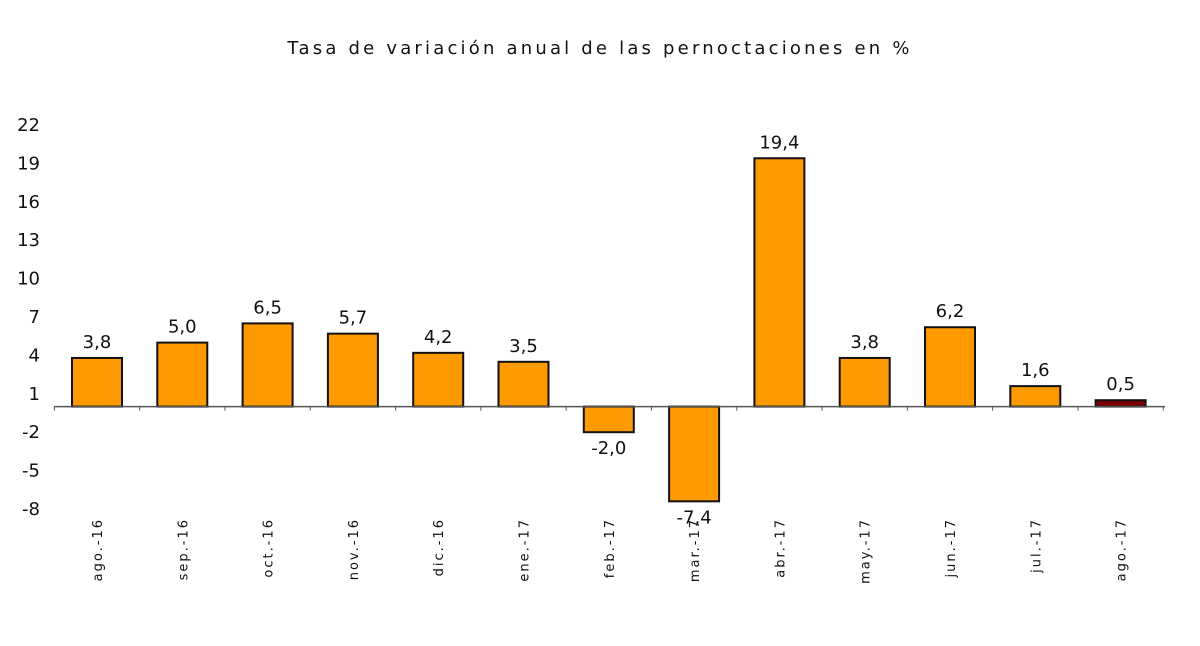  Describe the element at coordinates (182, 327) in the screenshot. I see `bar-value-label: 5,0` at that location.